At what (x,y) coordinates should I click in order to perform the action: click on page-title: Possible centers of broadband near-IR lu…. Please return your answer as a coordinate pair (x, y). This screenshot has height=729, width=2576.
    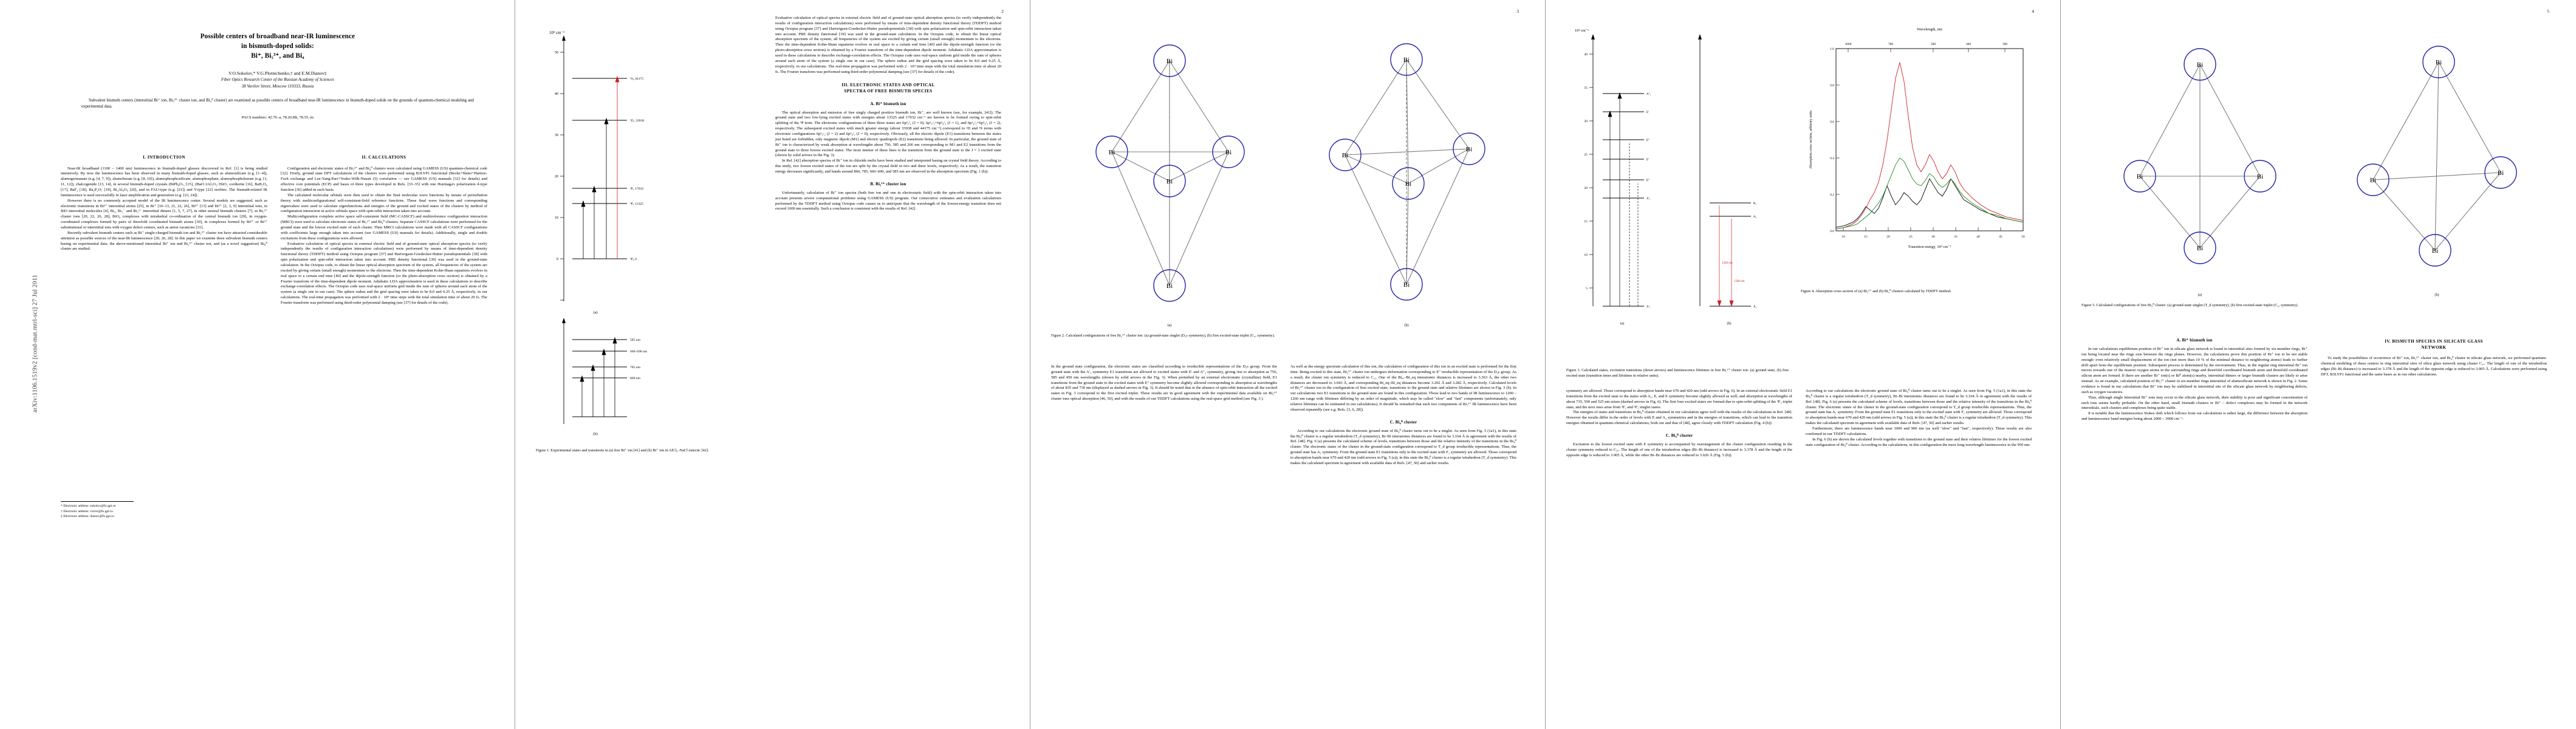
    Looking at the image, I should click on (278, 47).